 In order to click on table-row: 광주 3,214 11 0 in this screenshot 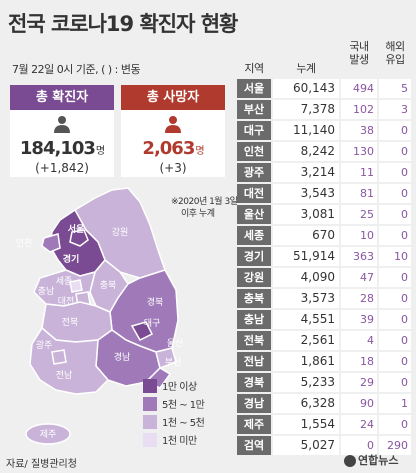, I will do `click(324, 172)`.